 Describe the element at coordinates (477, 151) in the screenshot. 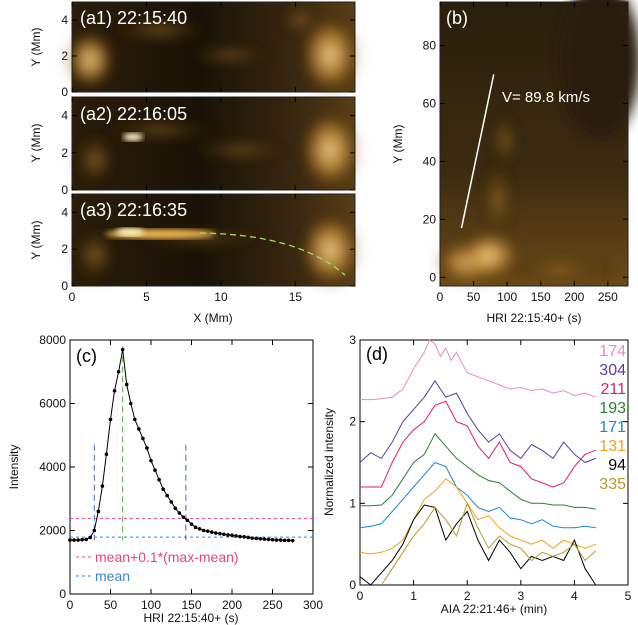

I see `velocity-fit-line` at that location.